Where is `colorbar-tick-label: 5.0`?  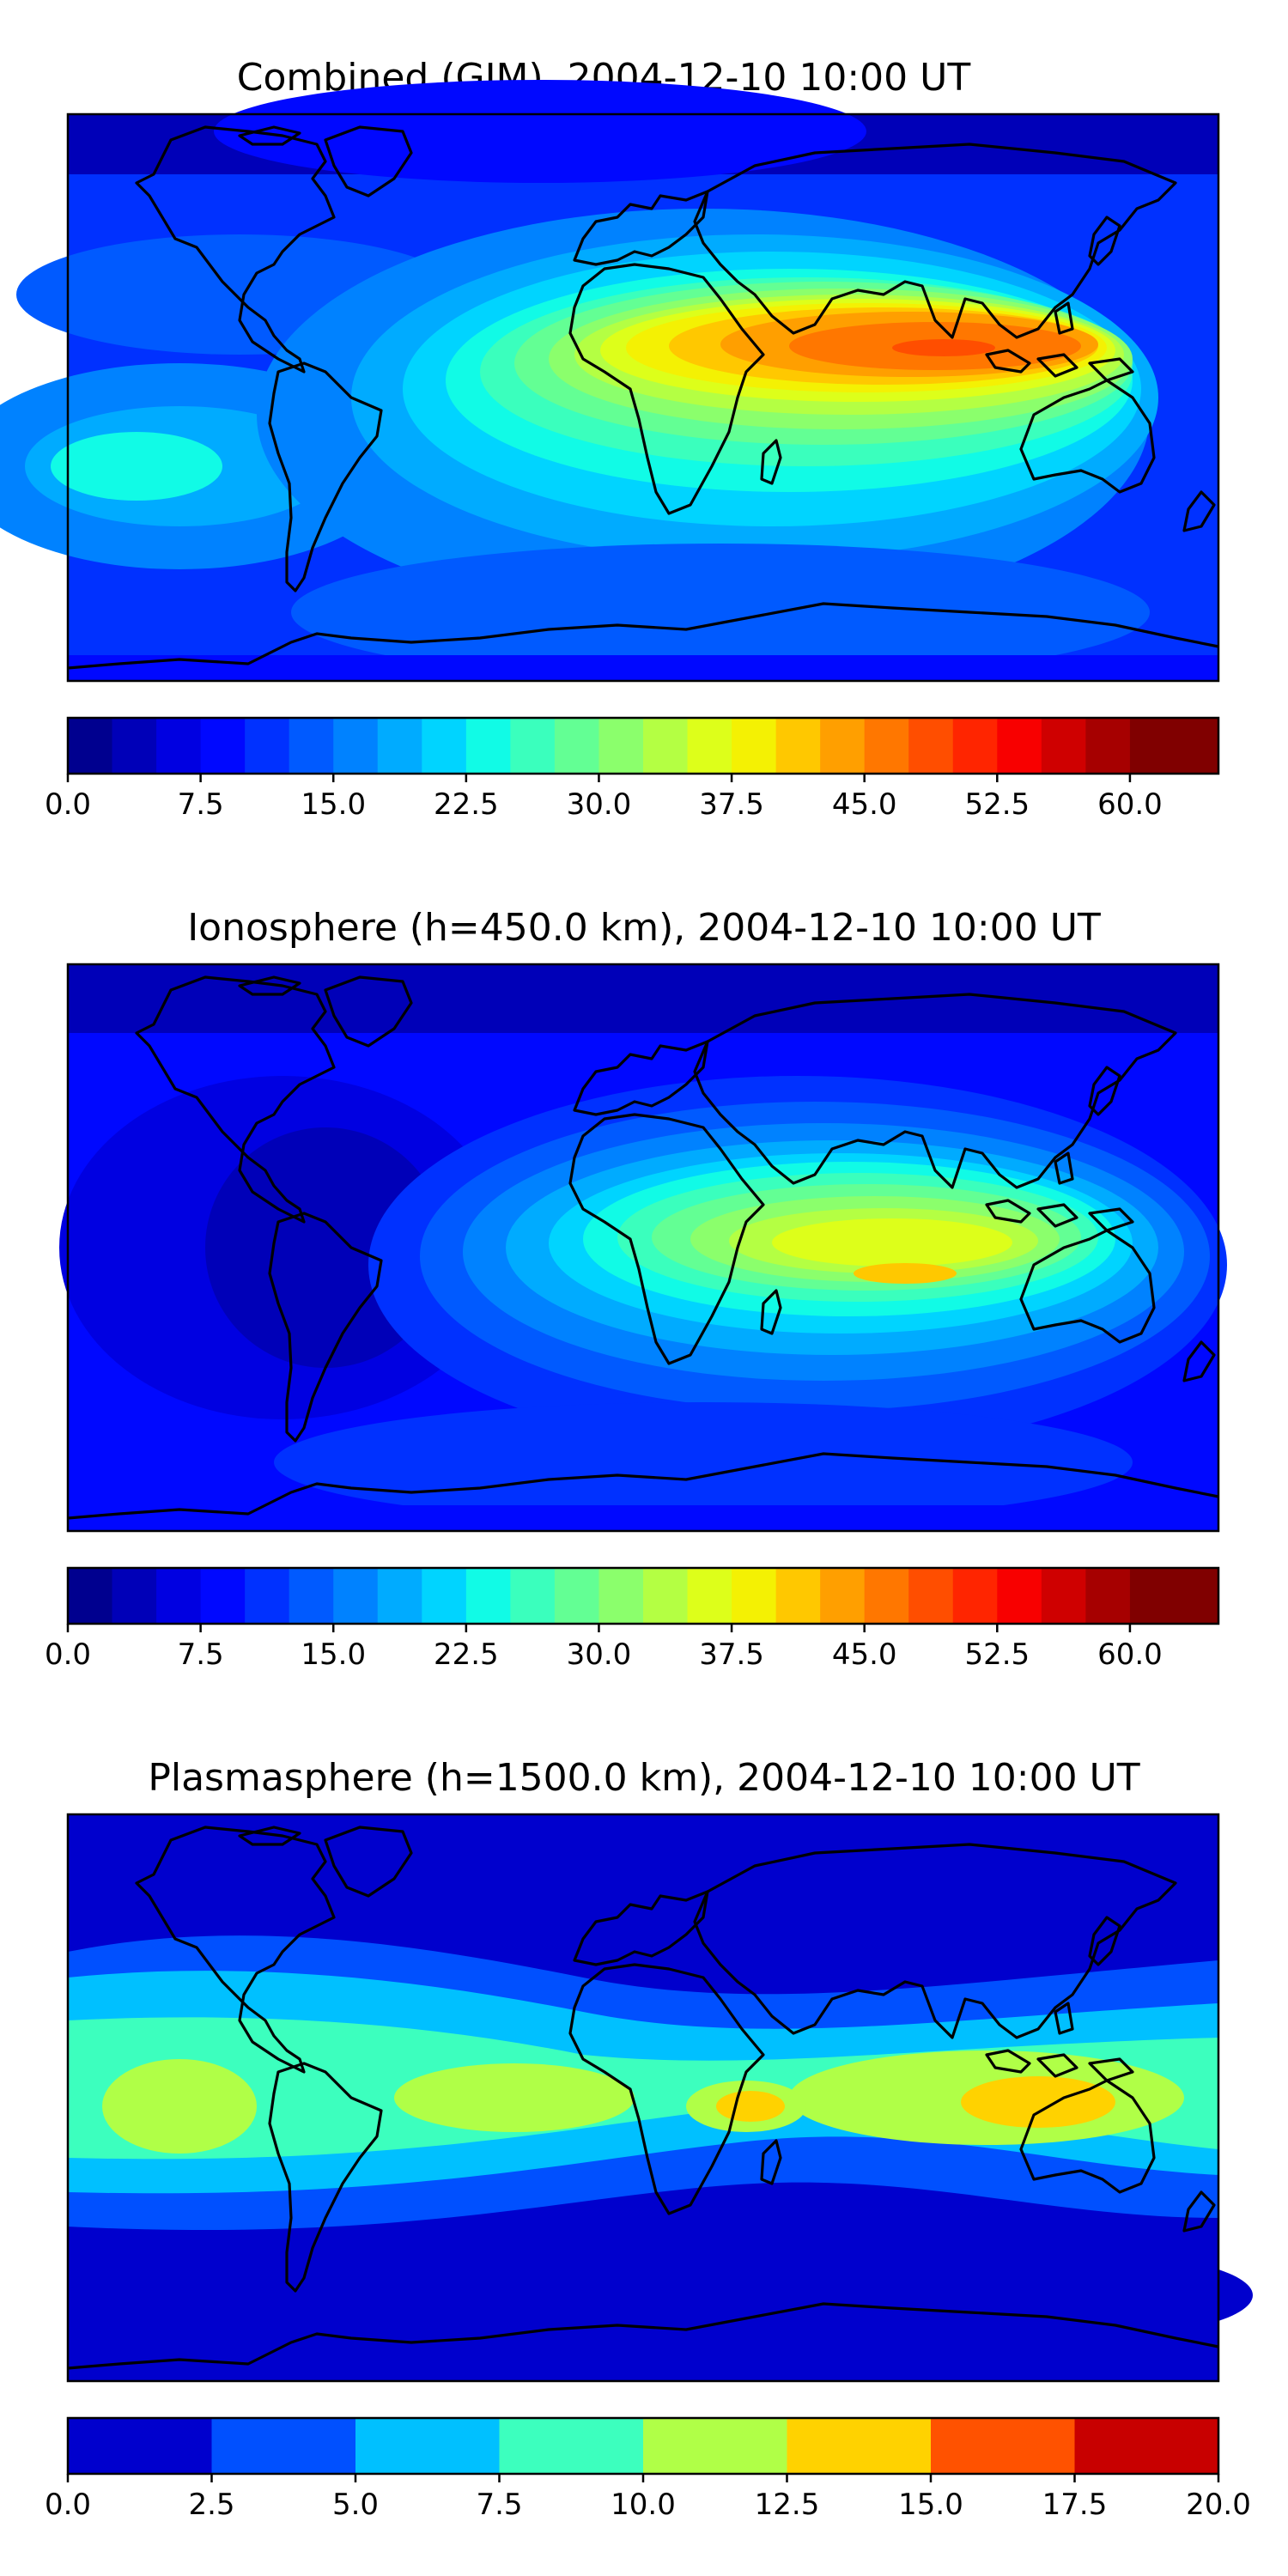 colorbar-tick-label: 5.0 is located at coordinates (355, 2505).